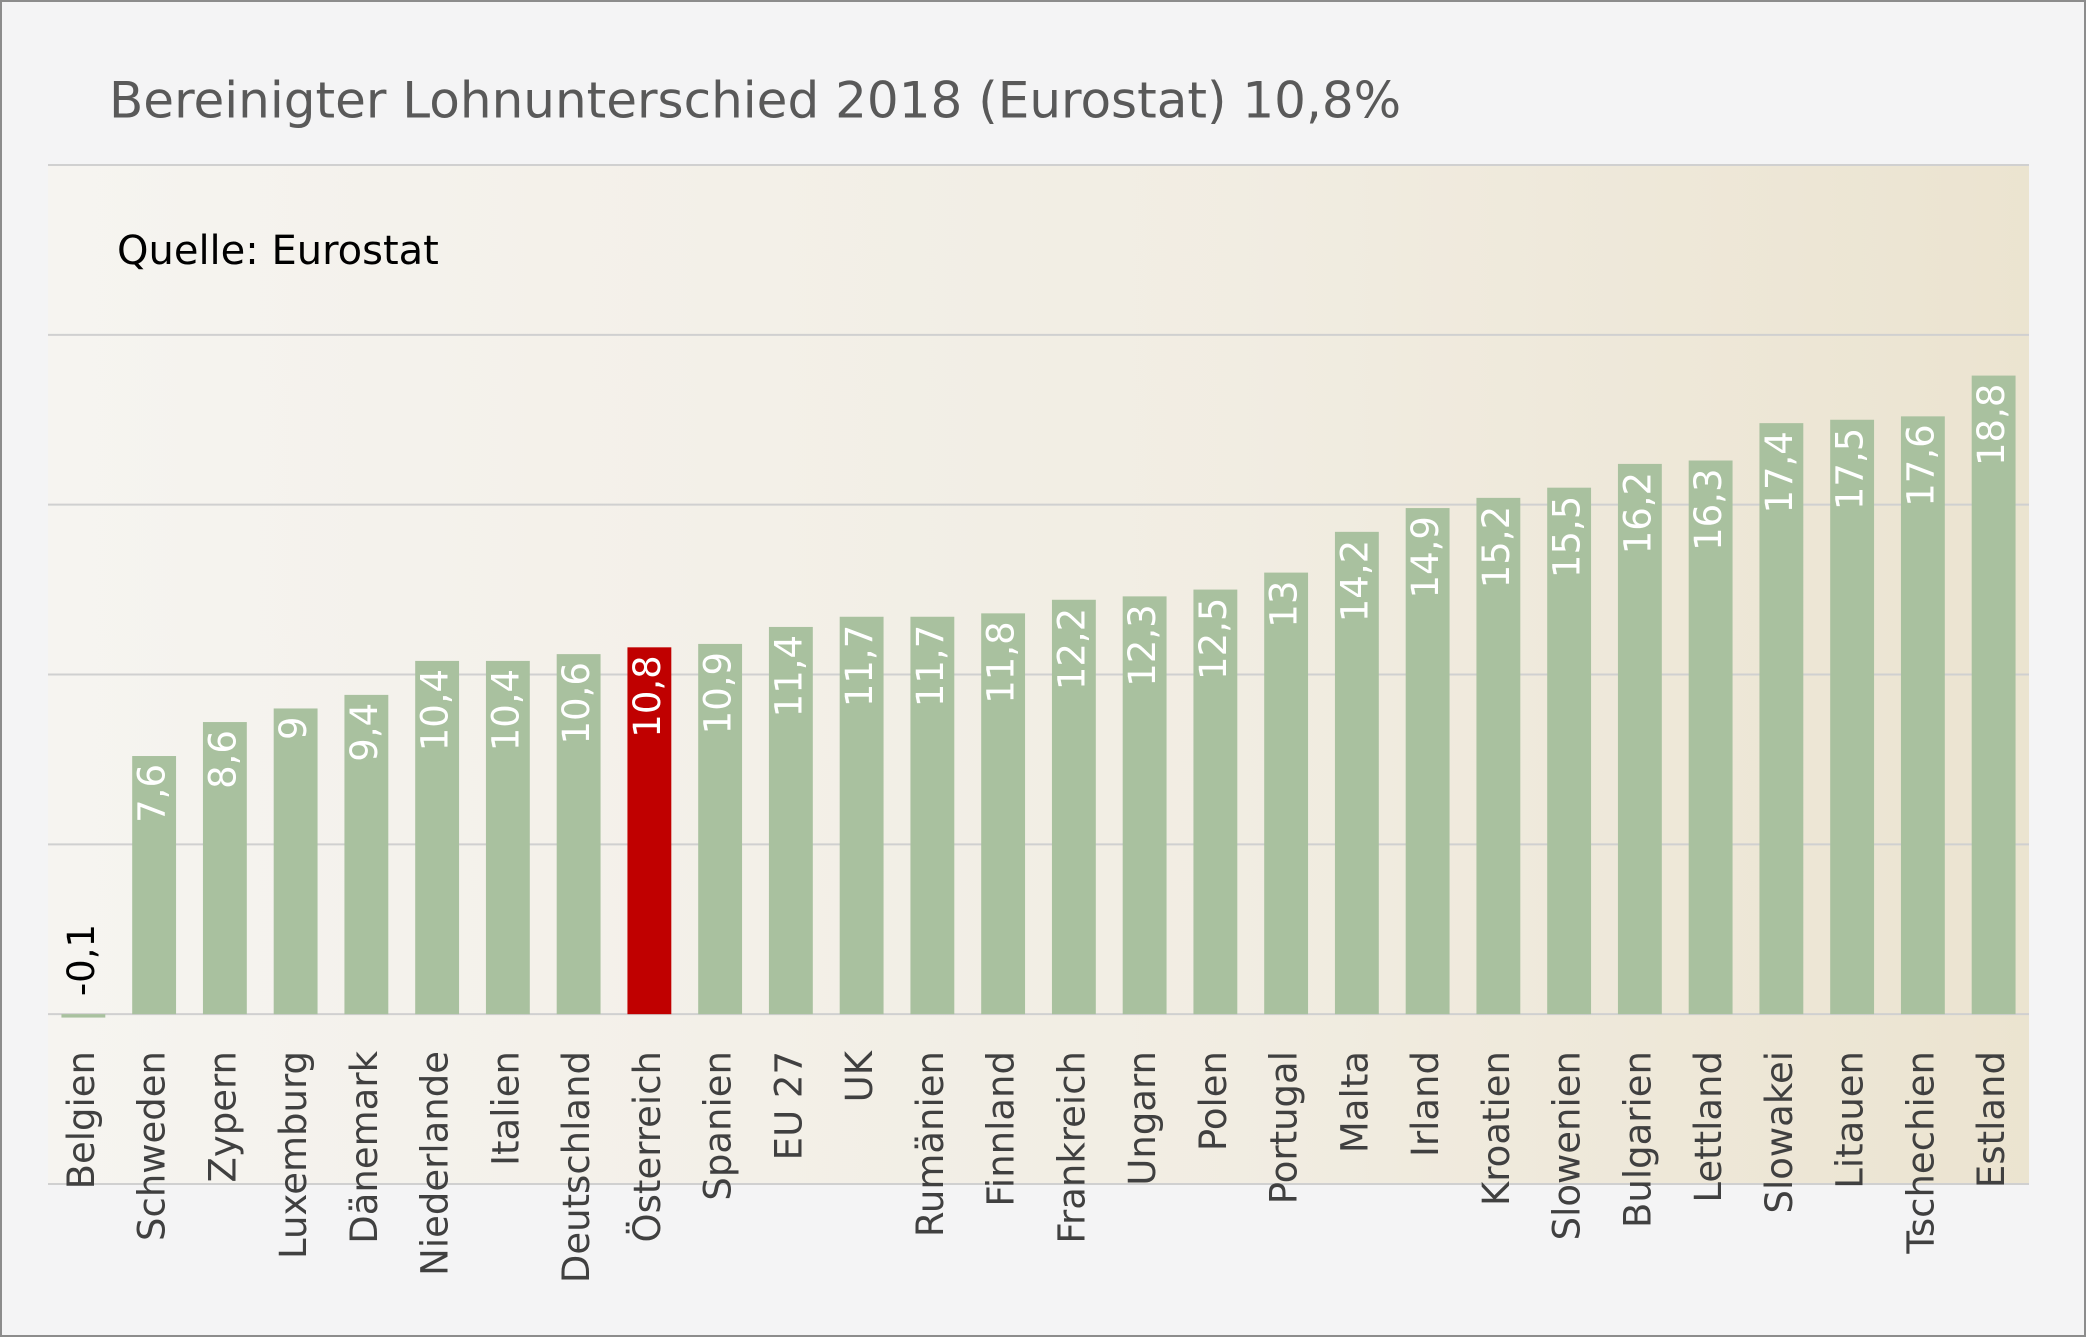  Describe the element at coordinates (1850, 469) in the screenshot. I see `value-label: 17,5` at that location.